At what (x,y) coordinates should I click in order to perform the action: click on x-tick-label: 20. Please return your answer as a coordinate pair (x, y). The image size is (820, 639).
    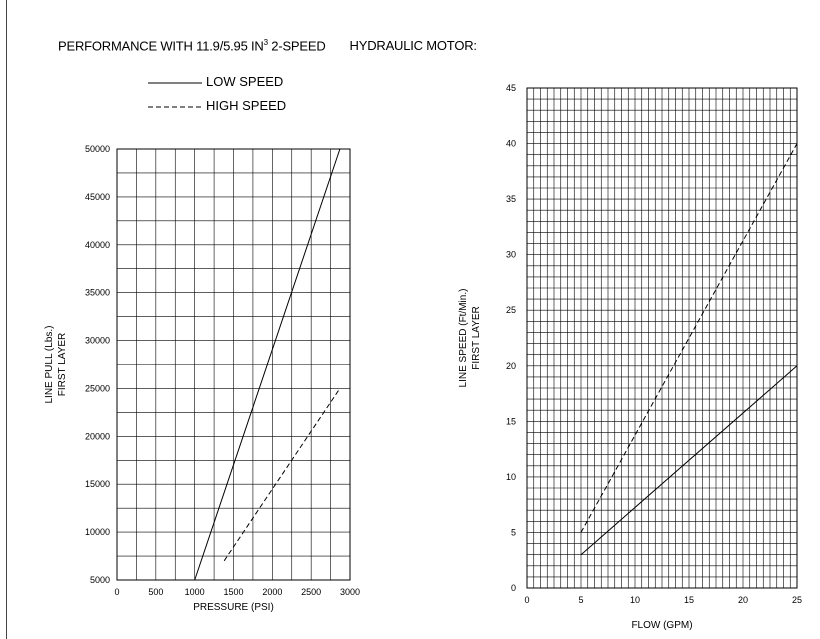
    Looking at the image, I should click on (743, 600).